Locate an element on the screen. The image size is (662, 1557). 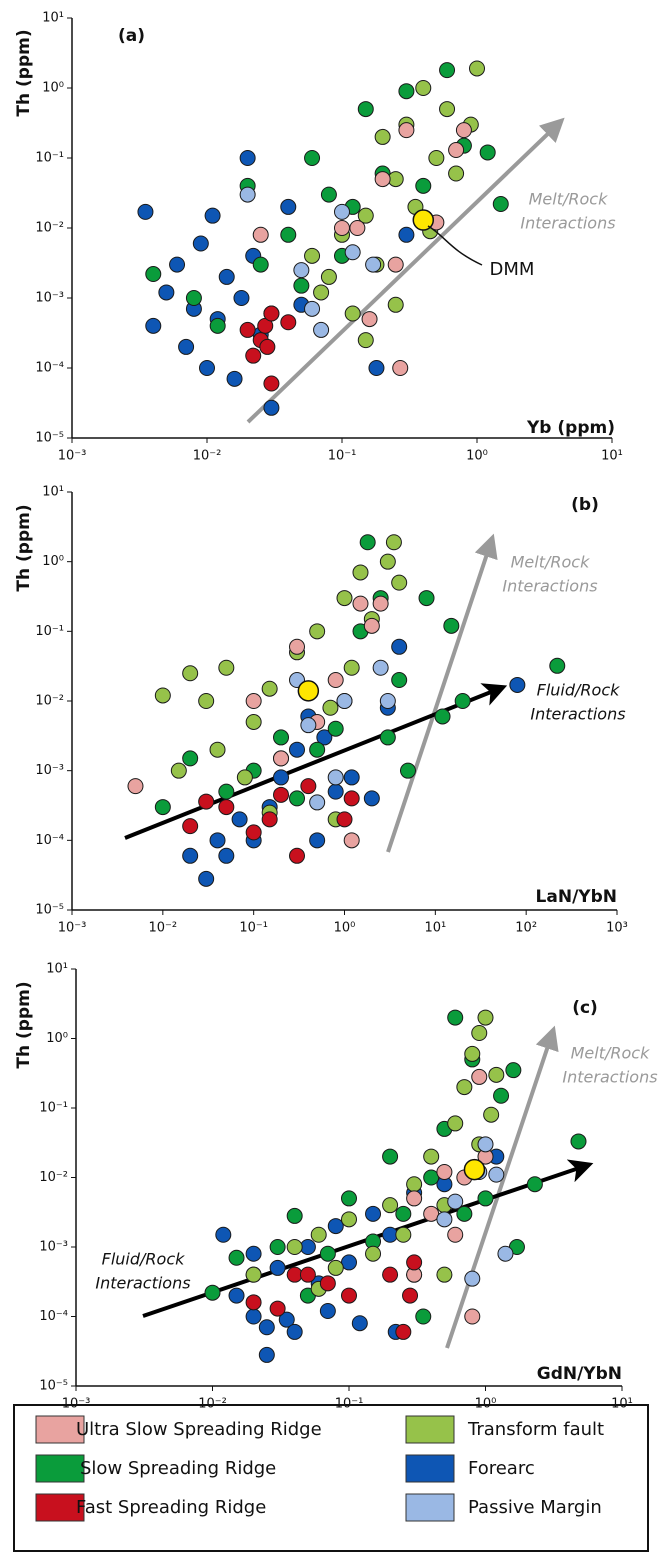
reference-point is located at coordinates (474, 1169).